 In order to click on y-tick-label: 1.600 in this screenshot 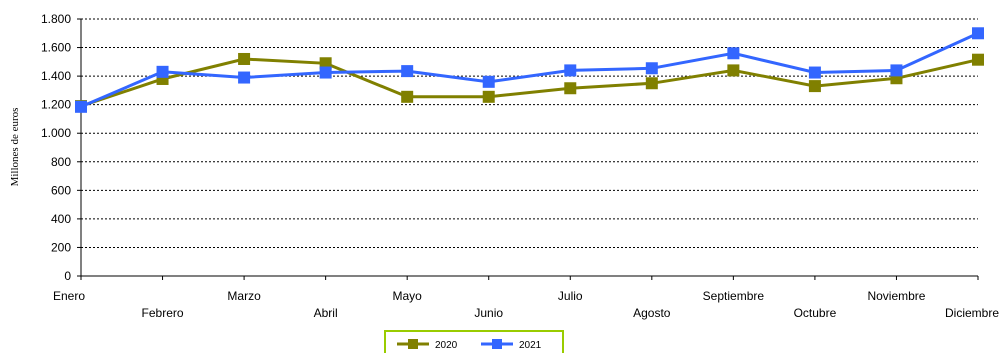, I will do `click(56, 48)`.